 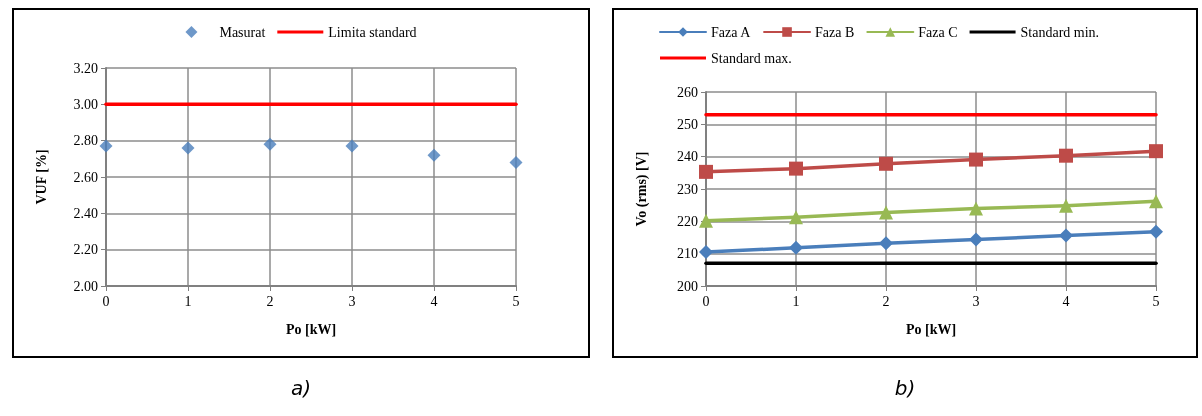 What do you see at coordinates (85, 213) in the screenshot?
I see `y-tick-label: 2.40` at bounding box center [85, 213].